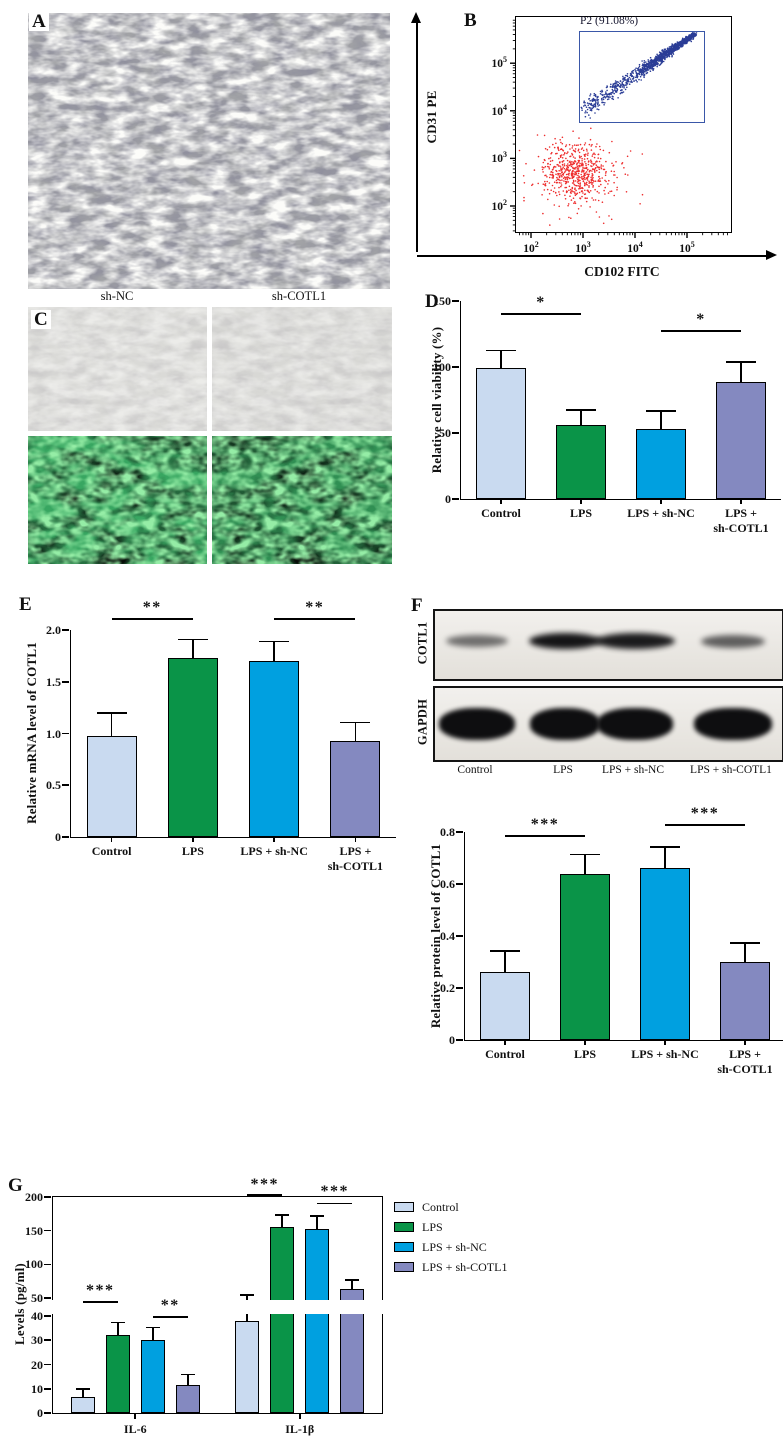 The height and width of the screenshot is (1437, 783). Describe the element at coordinates (355, 858) in the screenshot. I see `category-label: LPS + sh-COTL1` at that location.